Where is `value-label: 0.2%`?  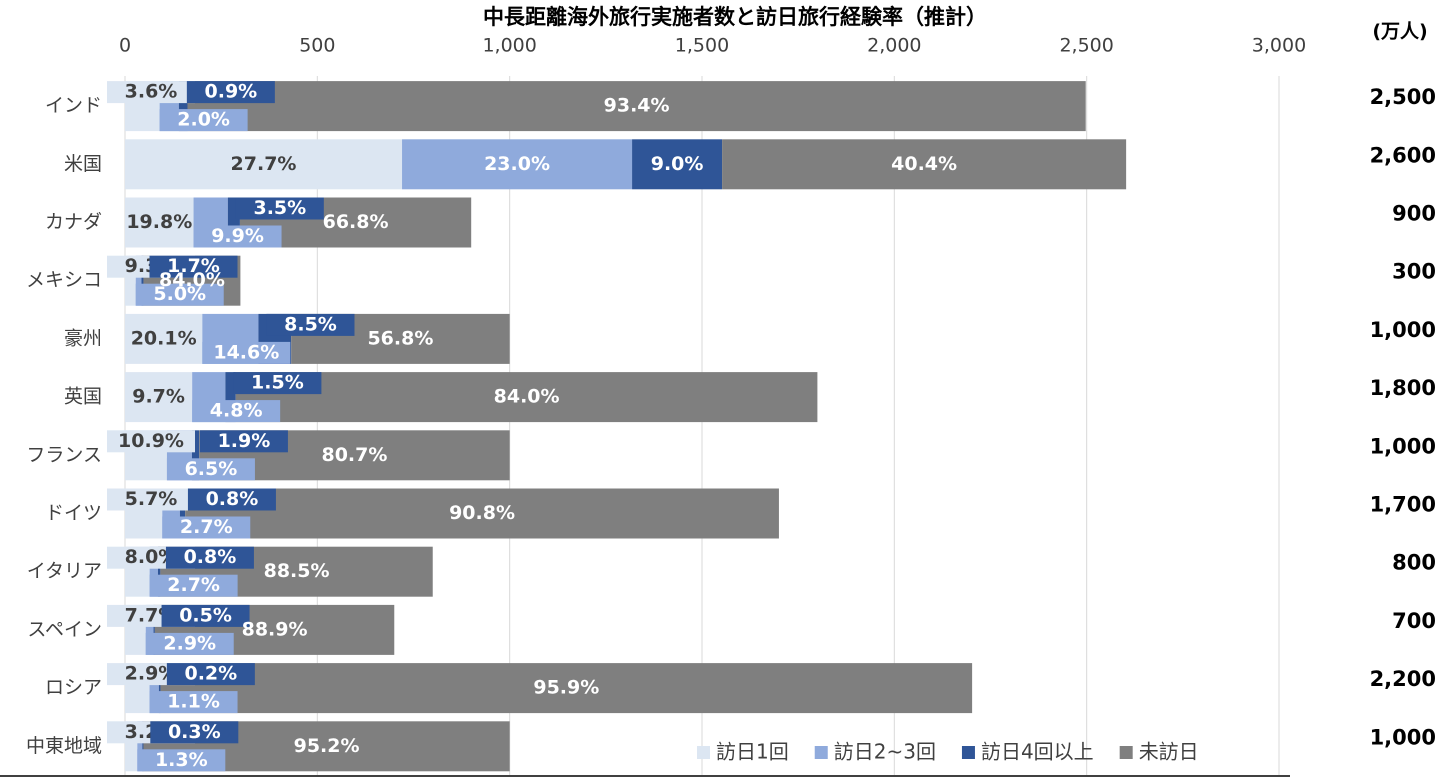 value-label: 0.2% is located at coordinates (210, 674).